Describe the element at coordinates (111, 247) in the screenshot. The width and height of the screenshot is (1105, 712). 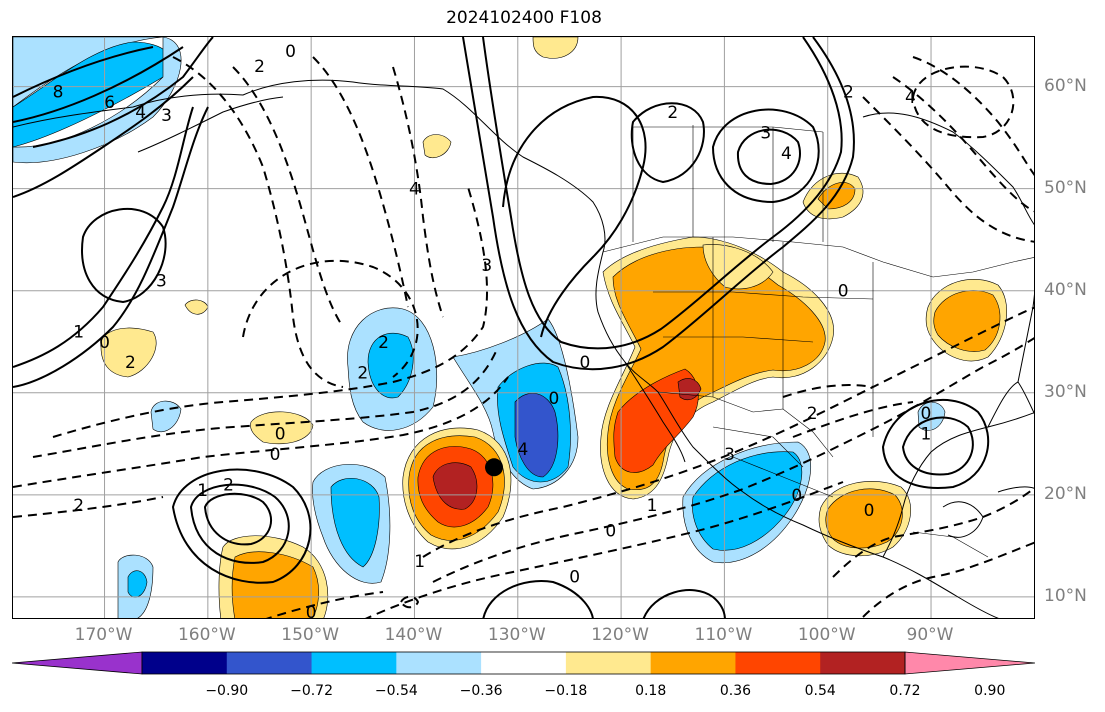
I see `contour-solid-wave-b` at that location.